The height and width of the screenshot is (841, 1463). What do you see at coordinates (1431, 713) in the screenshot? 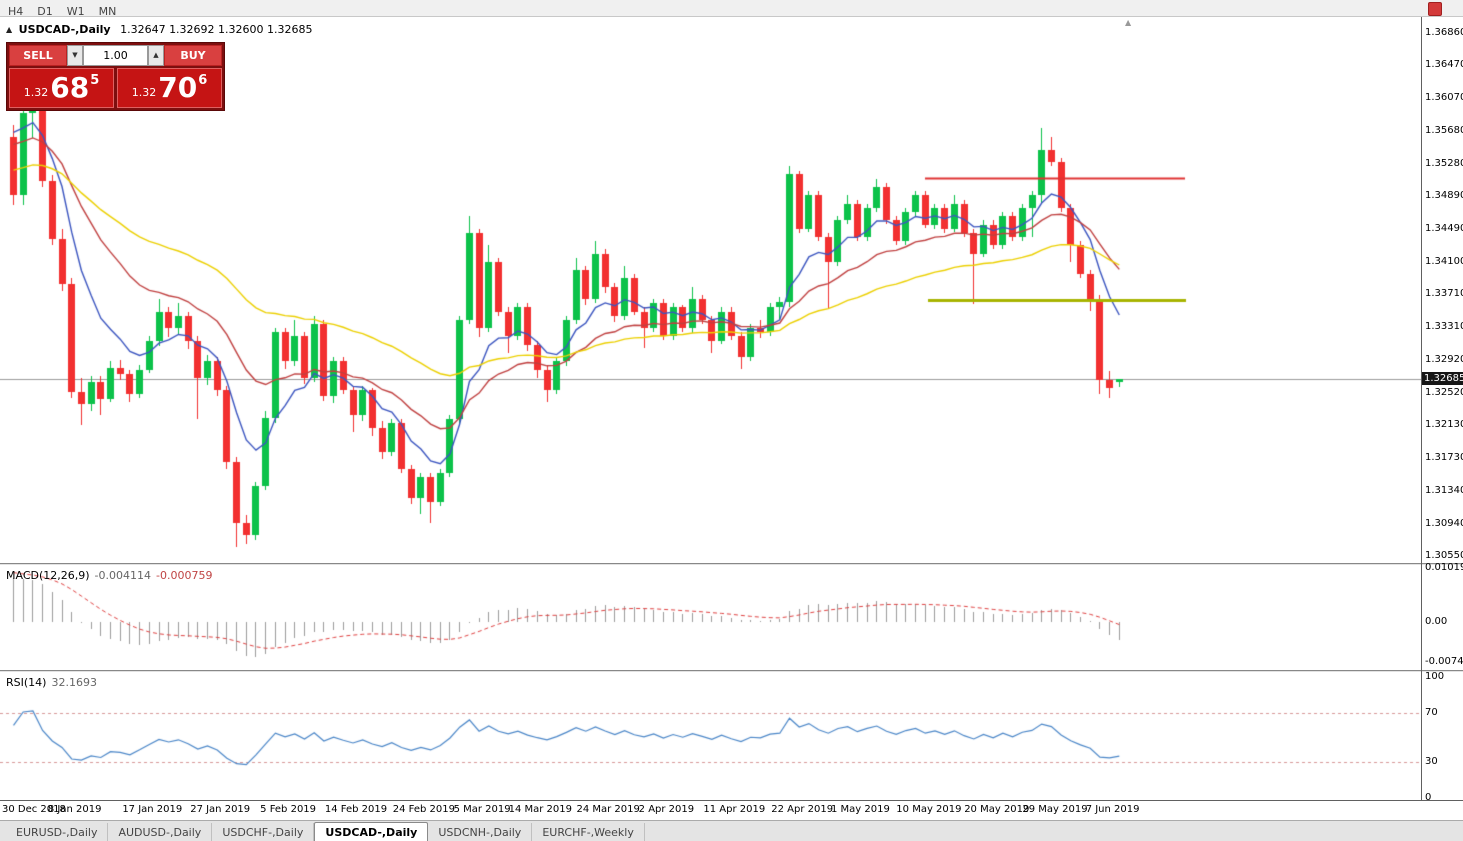
I see `rsi-axis-label: 70` at bounding box center [1431, 713].